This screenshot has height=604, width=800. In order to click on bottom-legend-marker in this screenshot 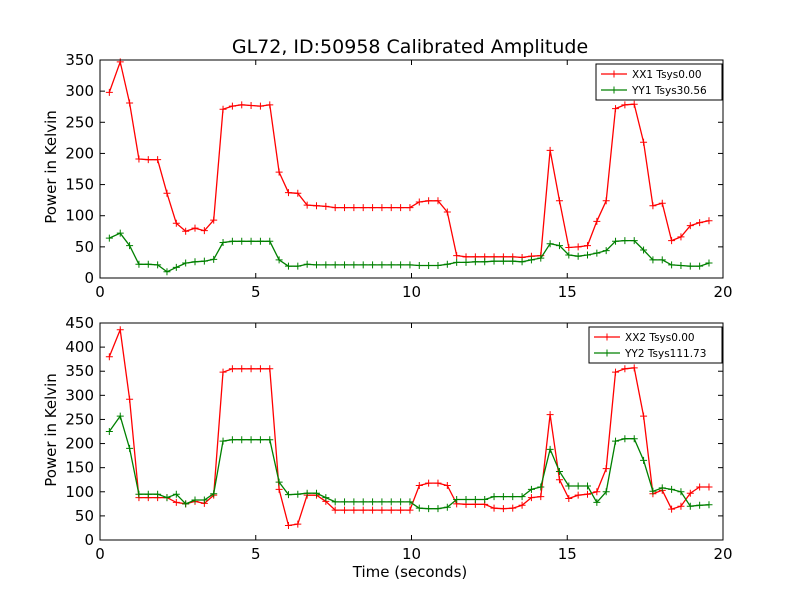, I will do `click(607, 337)`.